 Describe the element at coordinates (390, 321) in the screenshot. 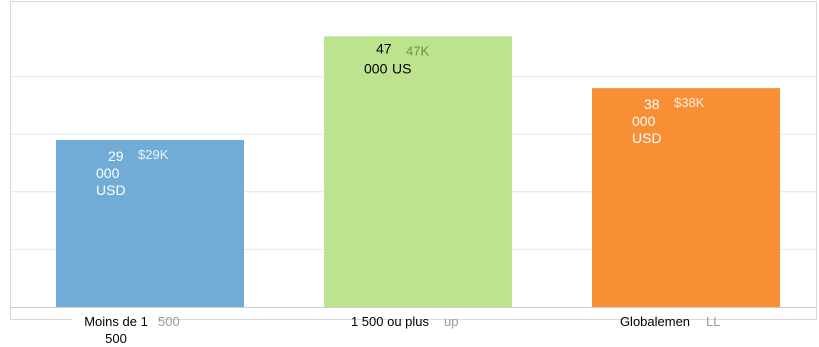

I see `tick-label-2: 1 500 ou plus` at that location.